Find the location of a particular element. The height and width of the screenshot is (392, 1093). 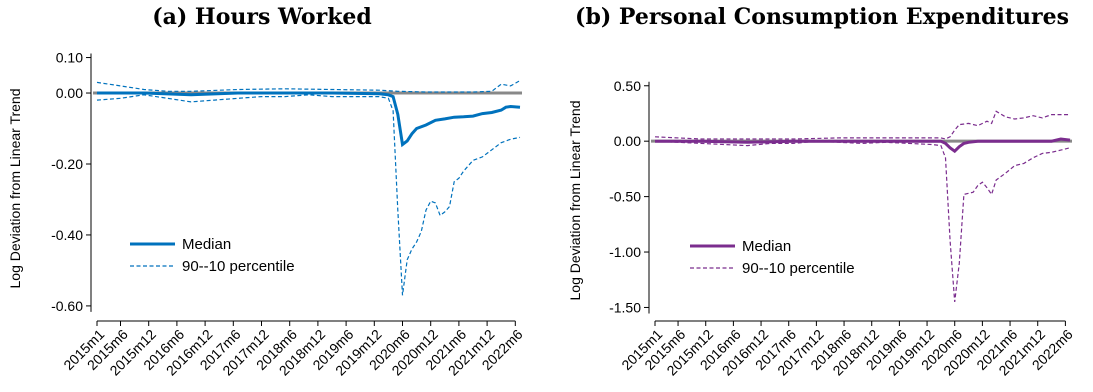

y-tick-label: 0.10 is located at coordinates (69, 58).